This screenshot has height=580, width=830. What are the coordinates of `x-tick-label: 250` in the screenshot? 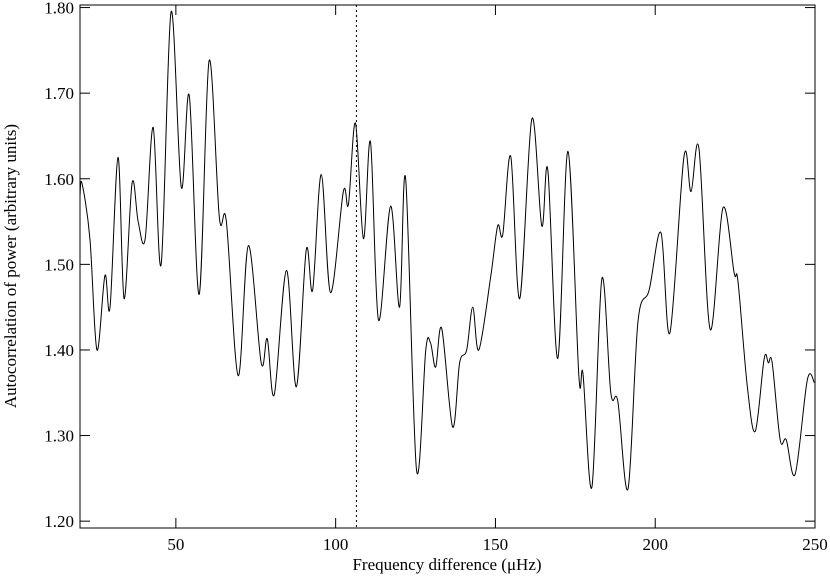 It's located at (815, 544).